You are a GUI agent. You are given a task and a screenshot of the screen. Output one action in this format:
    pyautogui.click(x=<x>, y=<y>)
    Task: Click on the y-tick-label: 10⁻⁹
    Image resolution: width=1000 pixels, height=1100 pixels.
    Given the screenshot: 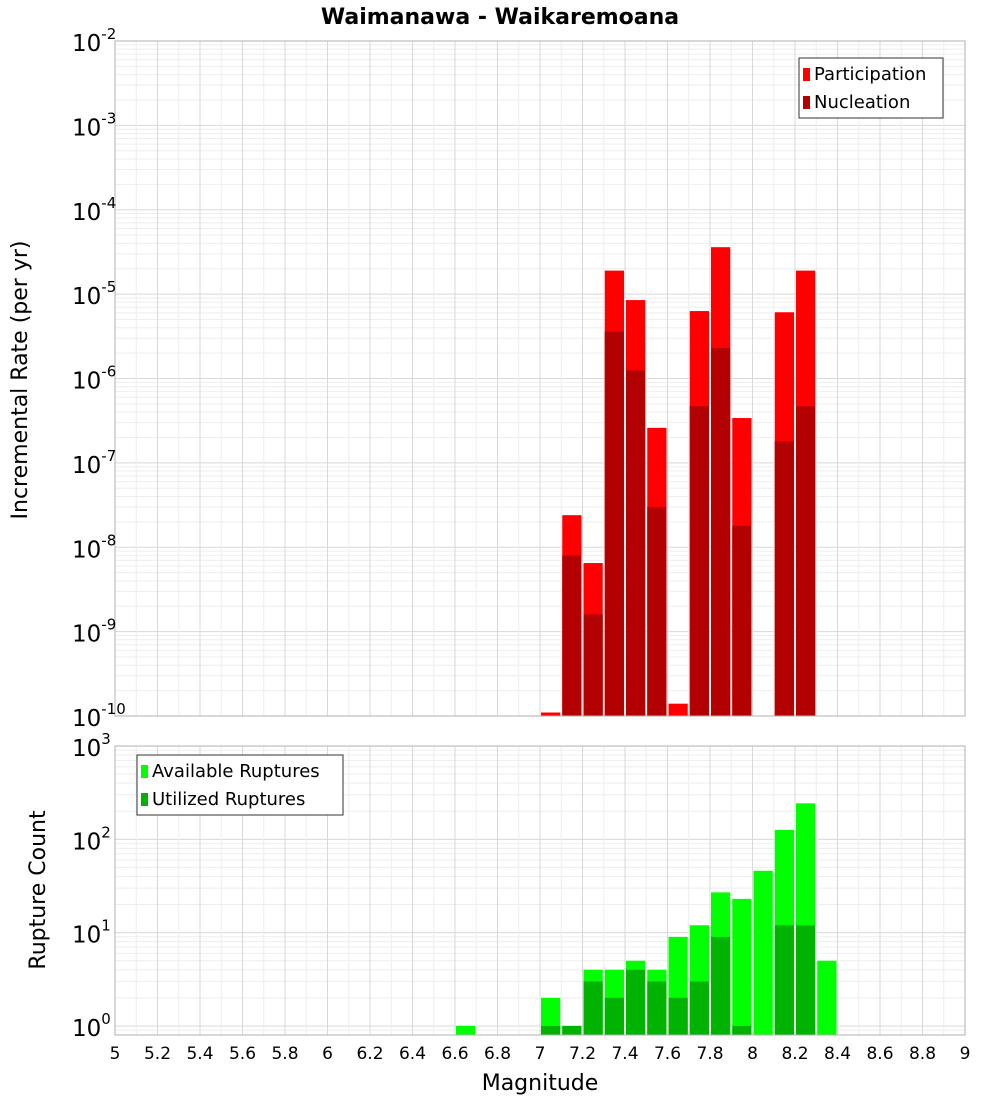 What is the action you would take?
    pyautogui.click(x=94, y=632)
    